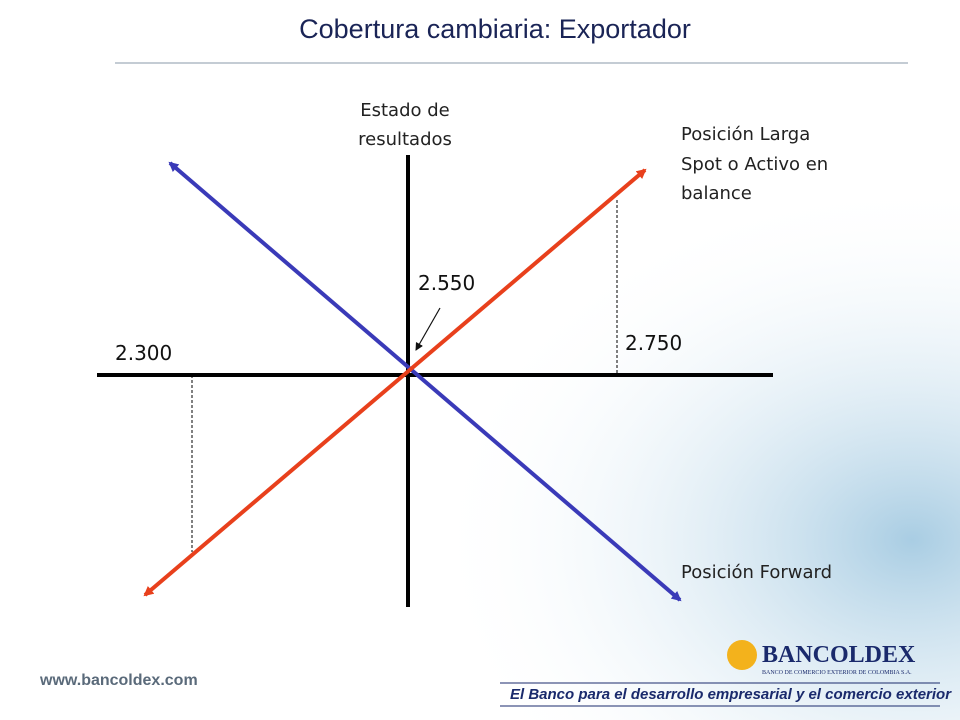 This screenshot has height=720, width=960. Describe the element at coordinates (653, 343) in the screenshot. I see `rate-label: 2.750` at that location.